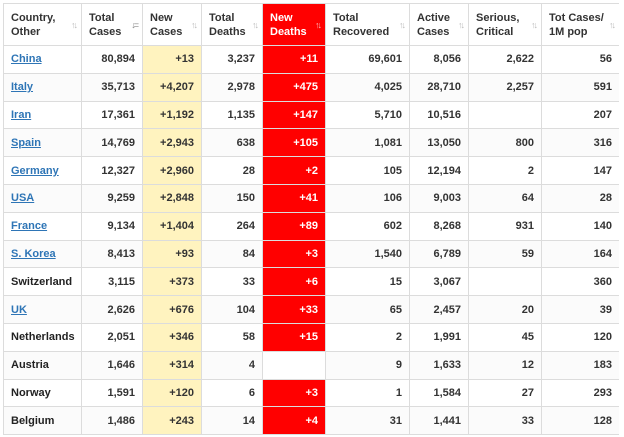 Image resolution: width=624 pixels, height=437 pixels. Describe the element at coordinates (172, 254) in the screenshot. I see `new-cases-cell: +93` at that location.